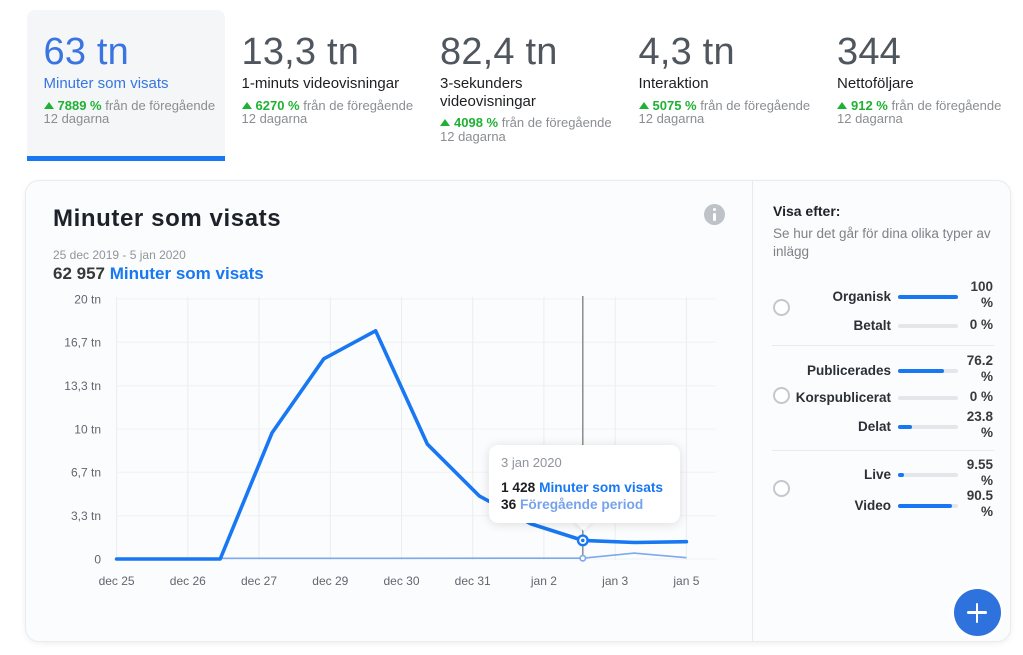 The width and height of the screenshot is (1023, 655). Describe the element at coordinates (330, 581) in the screenshot. I see `svg-text: dec 29` at that location.